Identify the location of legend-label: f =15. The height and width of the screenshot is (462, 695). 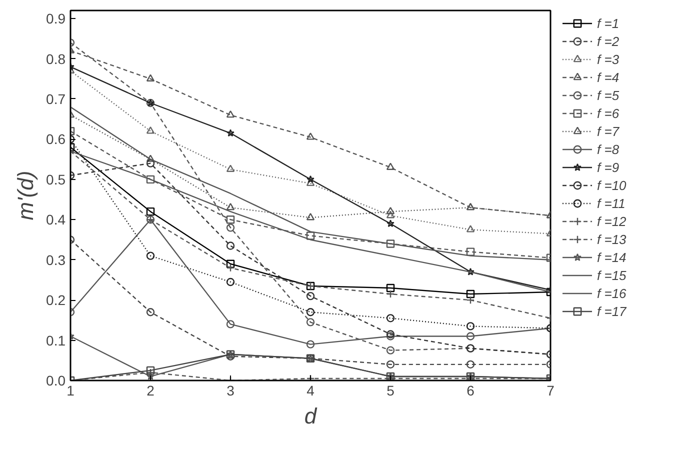
(612, 275).